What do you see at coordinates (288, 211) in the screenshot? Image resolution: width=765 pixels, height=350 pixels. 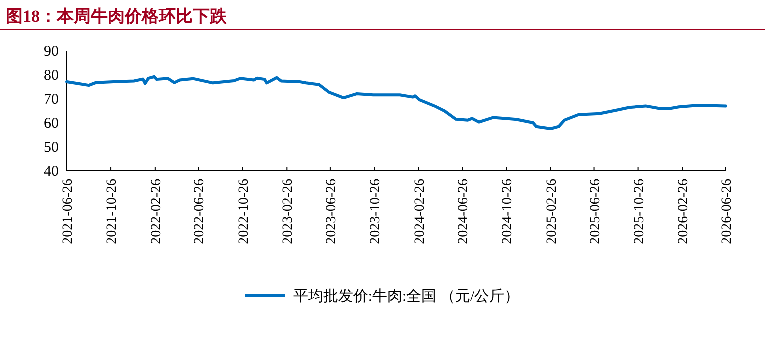 I see `x-tick-label: 2023-02-26` at bounding box center [288, 211].